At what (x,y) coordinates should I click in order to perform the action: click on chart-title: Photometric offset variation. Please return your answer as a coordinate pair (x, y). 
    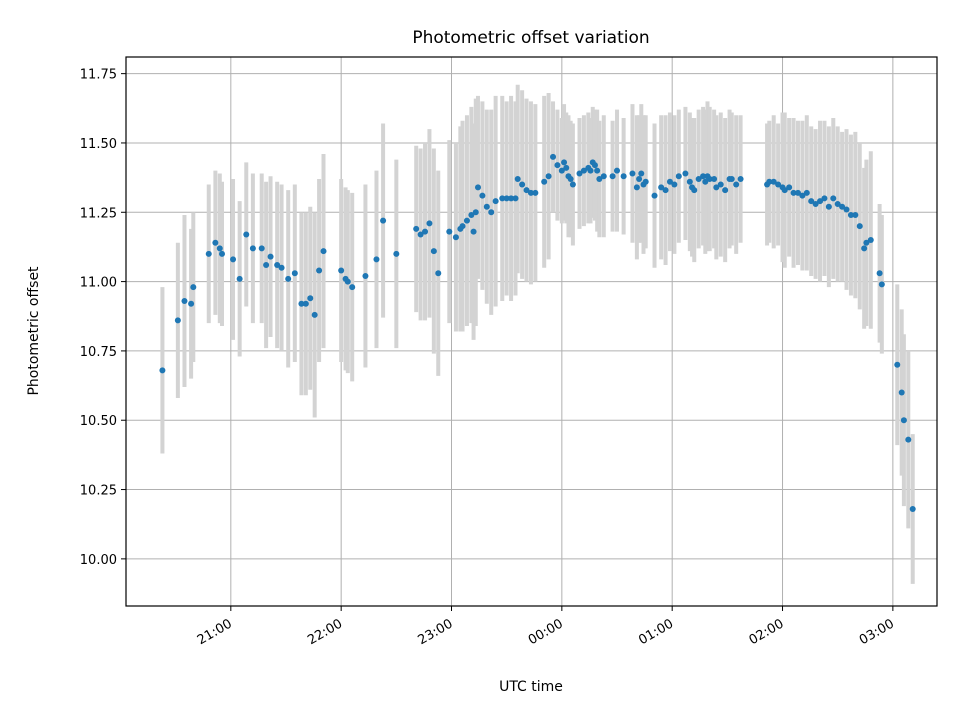
    Looking at the image, I should click on (530, 38).